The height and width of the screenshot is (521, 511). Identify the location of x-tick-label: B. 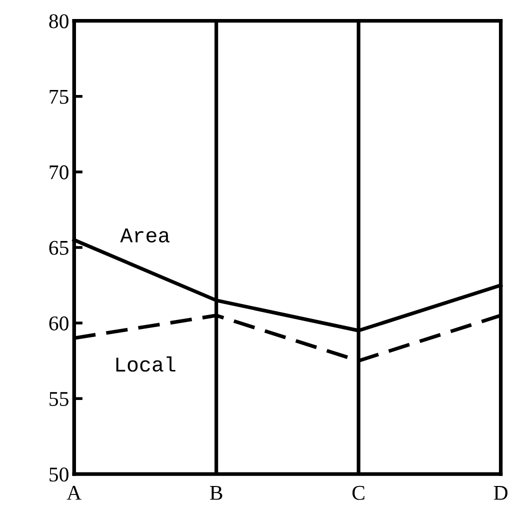
(216, 493).